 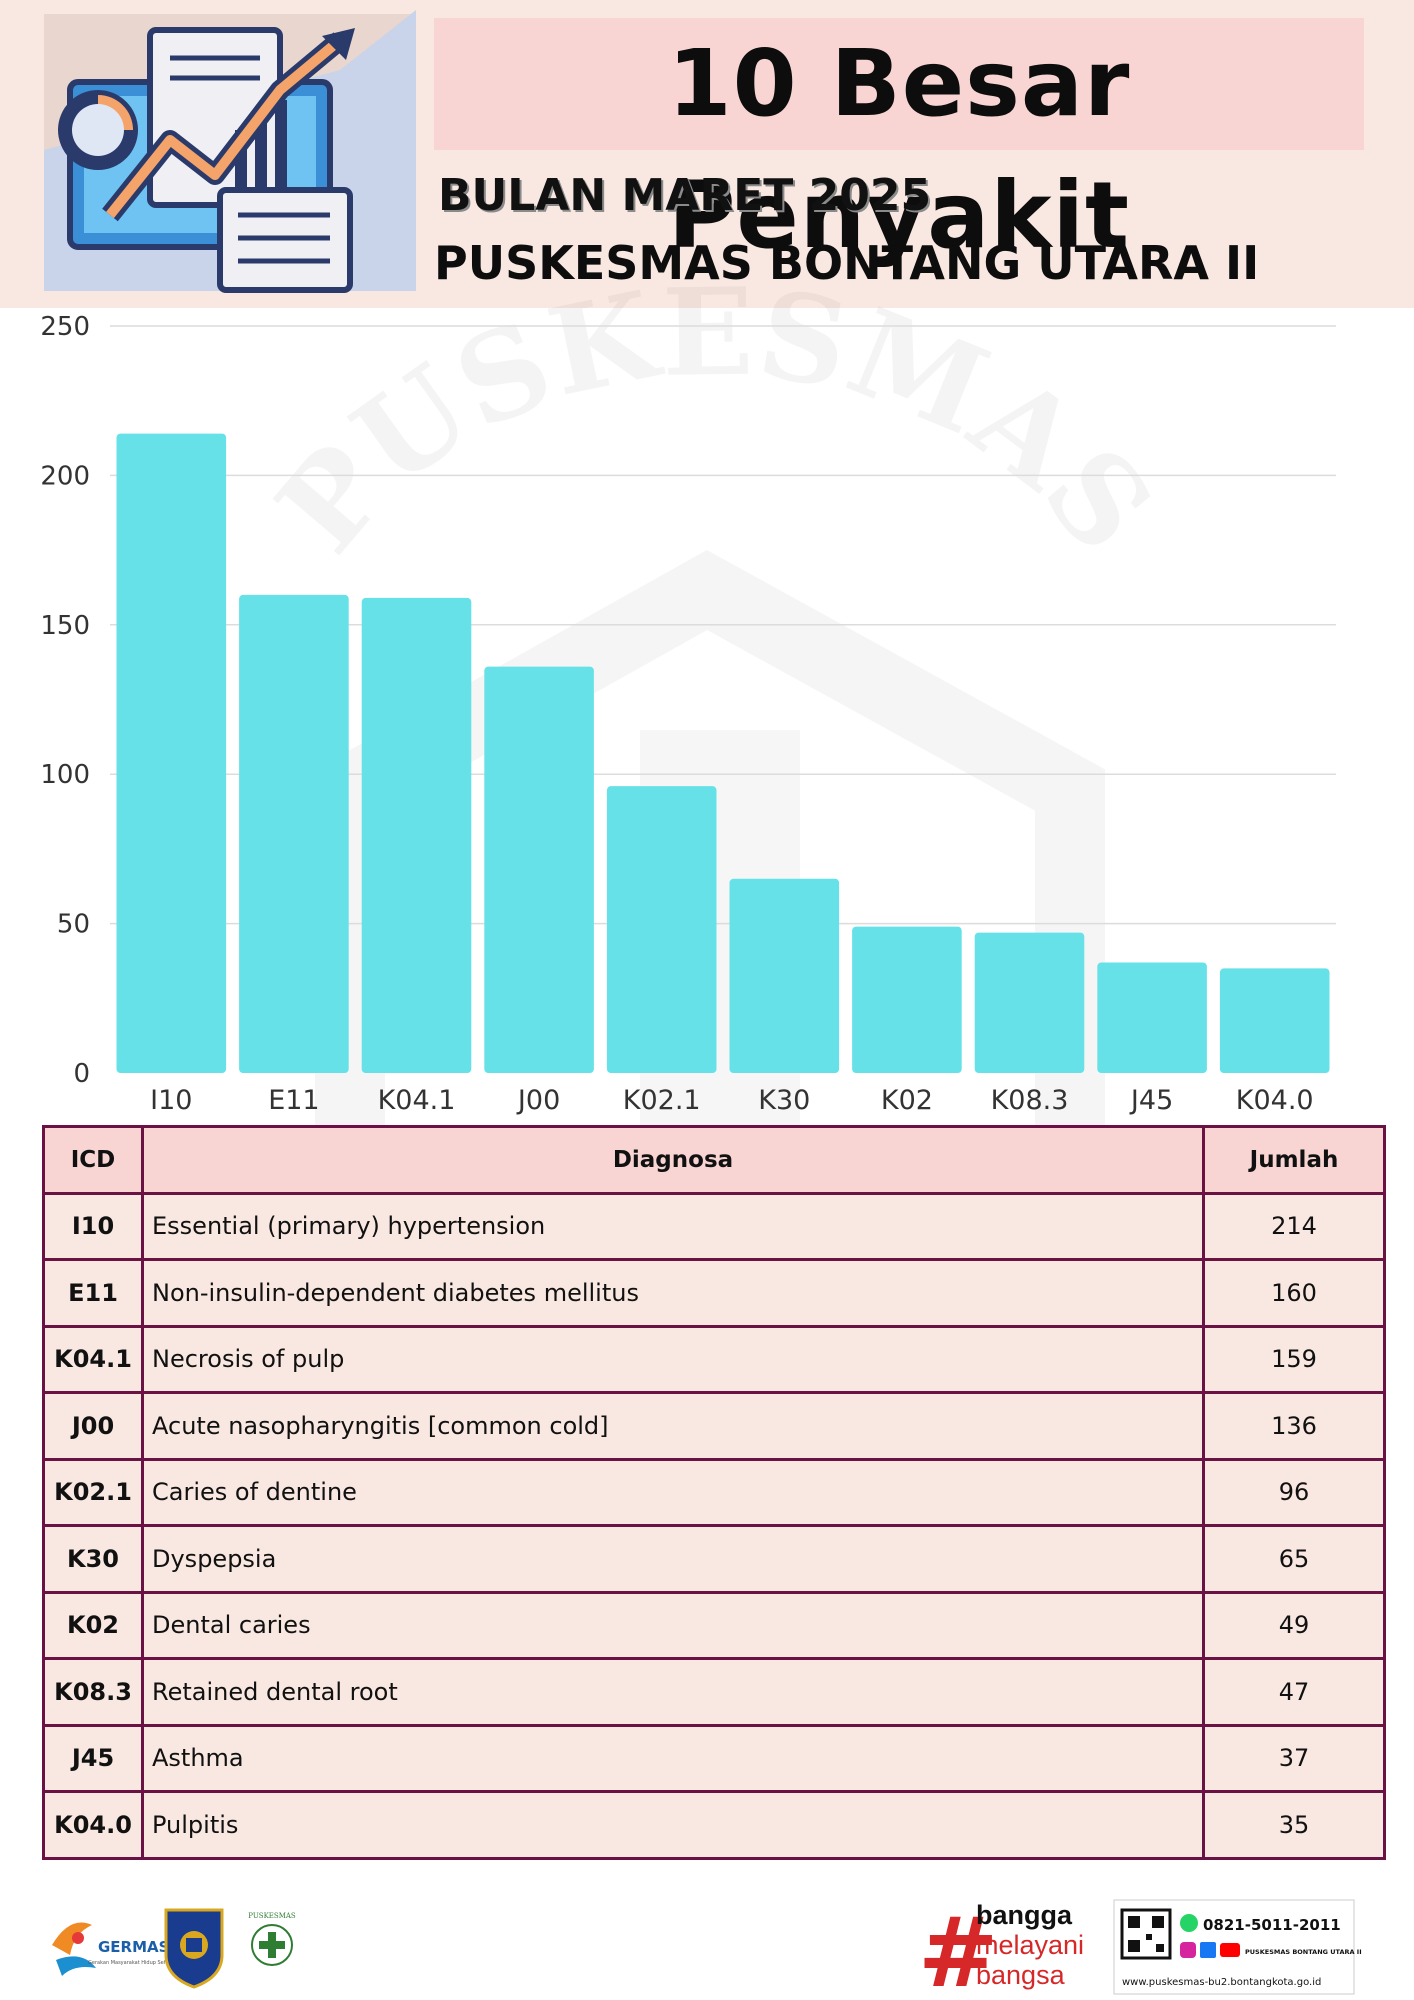 I want to click on slogan-line2: melayani, so click(x=1030, y=1945).